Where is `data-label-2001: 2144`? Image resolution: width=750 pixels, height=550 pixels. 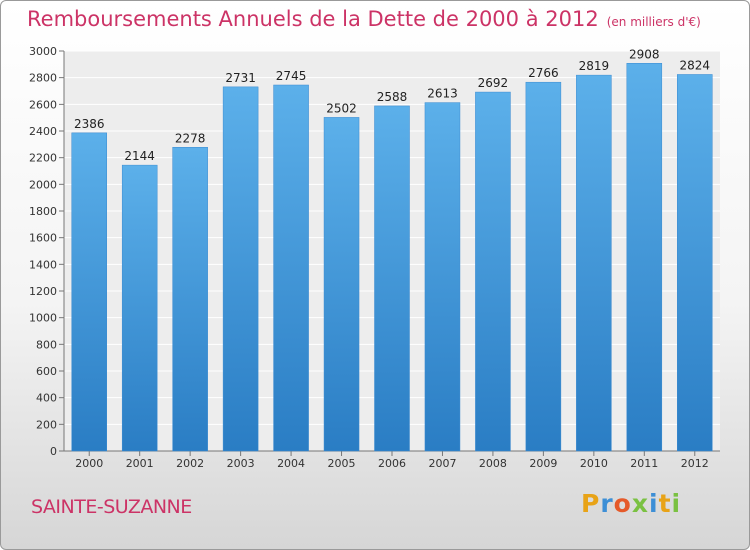
data-label-2001: 2144 is located at coordinates (139, 156).